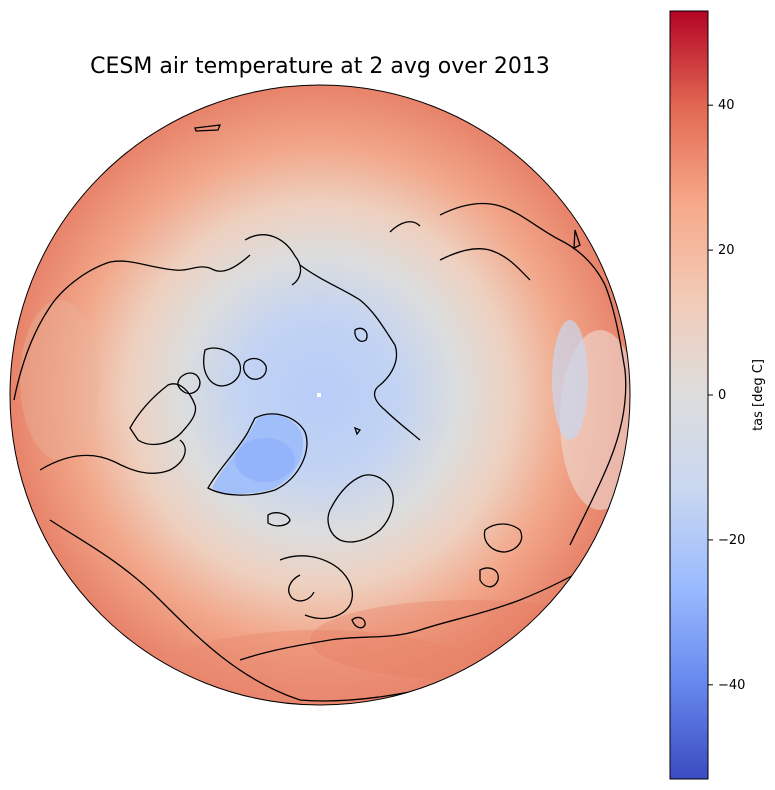 The width and height of the screenshot is (775, 790). What do you see at coordinates (689, 395) in the screenshot?
I see `colorbar-bar` at bounding box center [689, 395].